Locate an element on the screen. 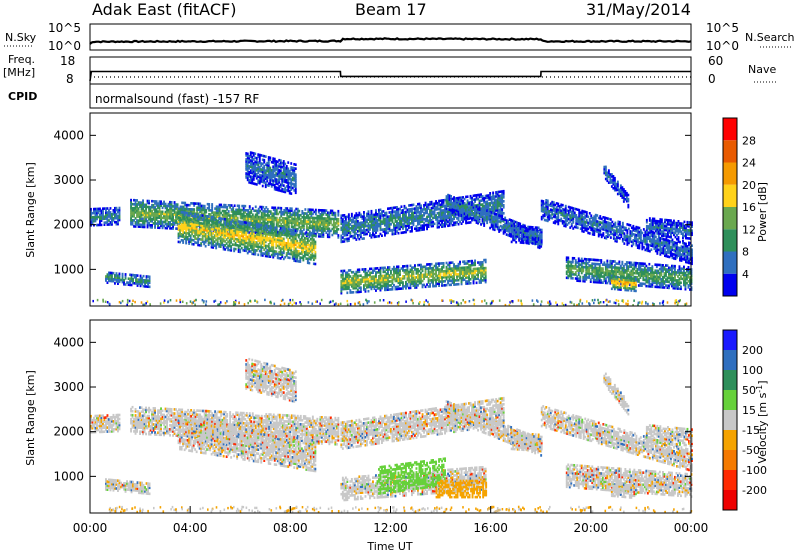 This screenshot has width=800, height=554. frequency-panel: Freq. [MHz] 18 8 60 0 Nave is located at coordinates (390, 69).